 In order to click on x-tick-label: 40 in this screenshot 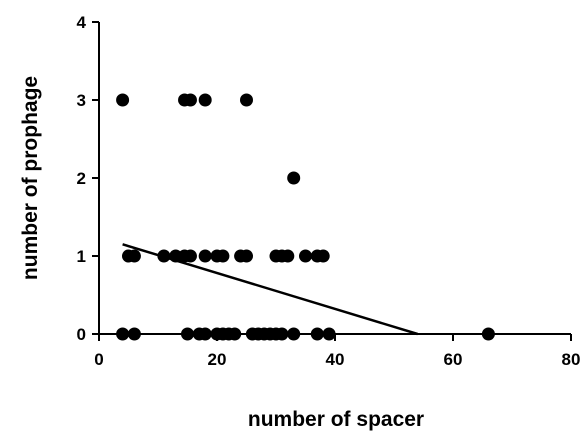, I will do `click(335, 359)`.